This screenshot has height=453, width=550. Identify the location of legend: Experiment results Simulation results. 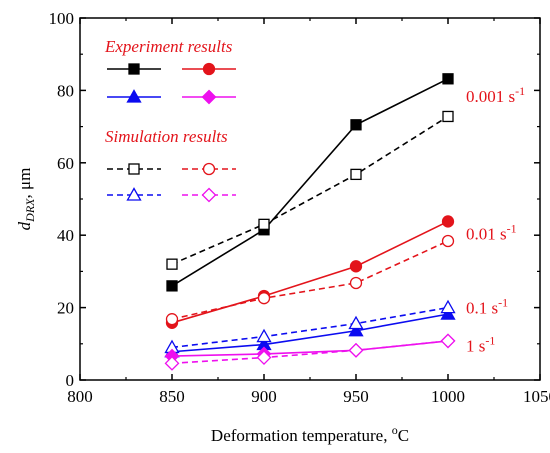
(170, 120).